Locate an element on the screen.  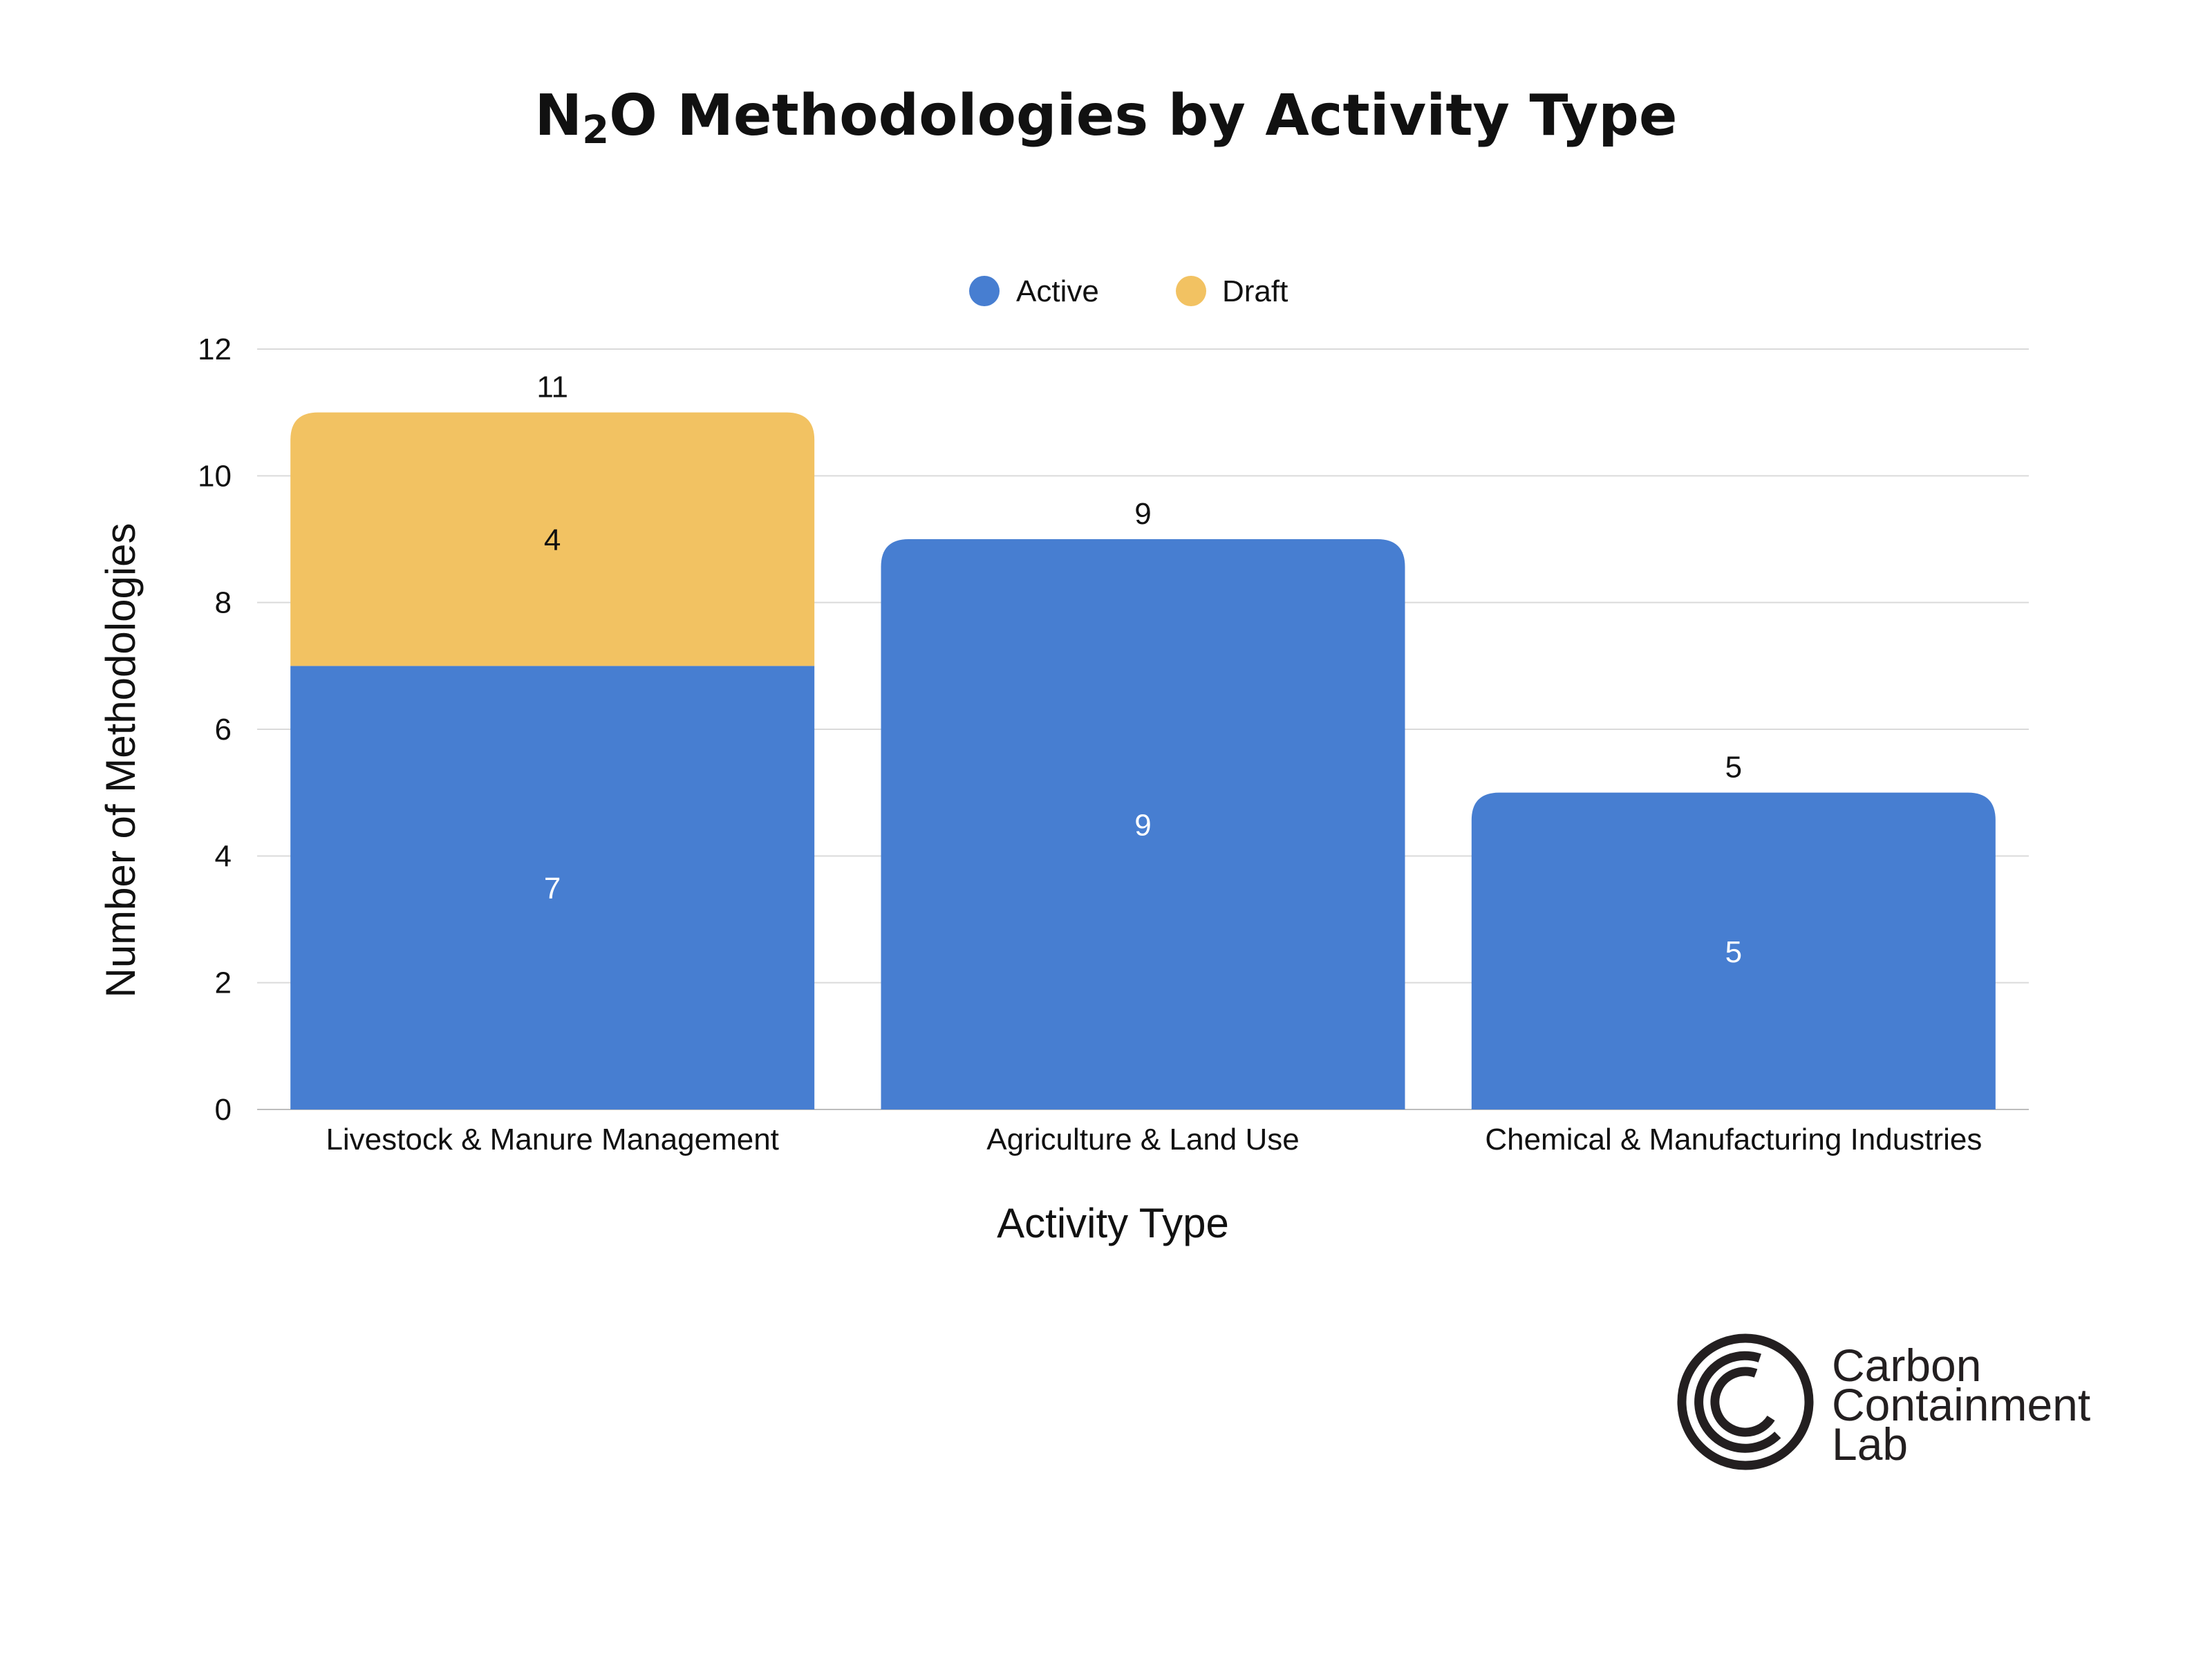
y-tick-label-10: 10 is located at coordinates (215, 476).